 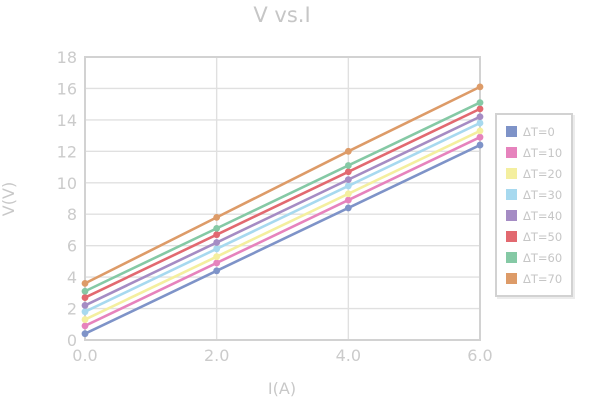 What do you see at coordinates (67, 120) in the screenshot?
I see `y-tick-label: 14` at bounding box center [67, 120].